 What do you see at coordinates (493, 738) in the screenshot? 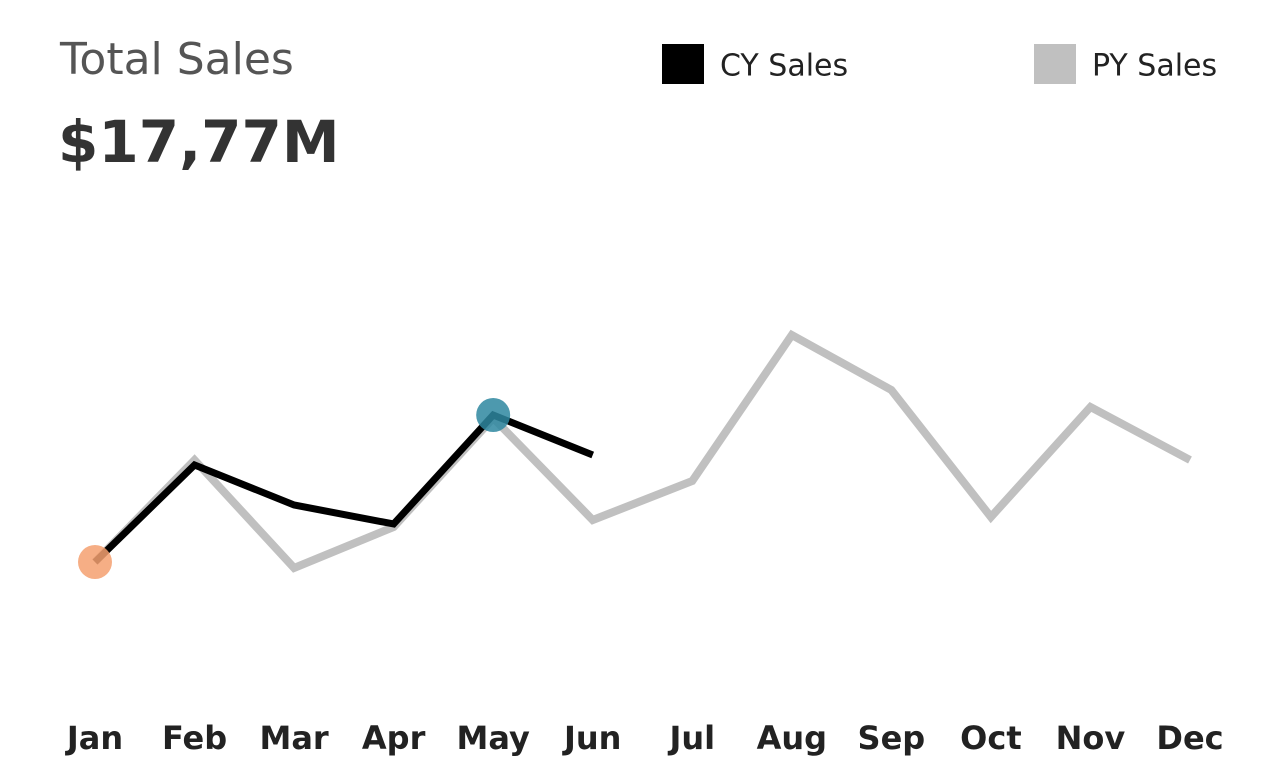
I see `x-tick-label: May` at bounding box center [493, 738].